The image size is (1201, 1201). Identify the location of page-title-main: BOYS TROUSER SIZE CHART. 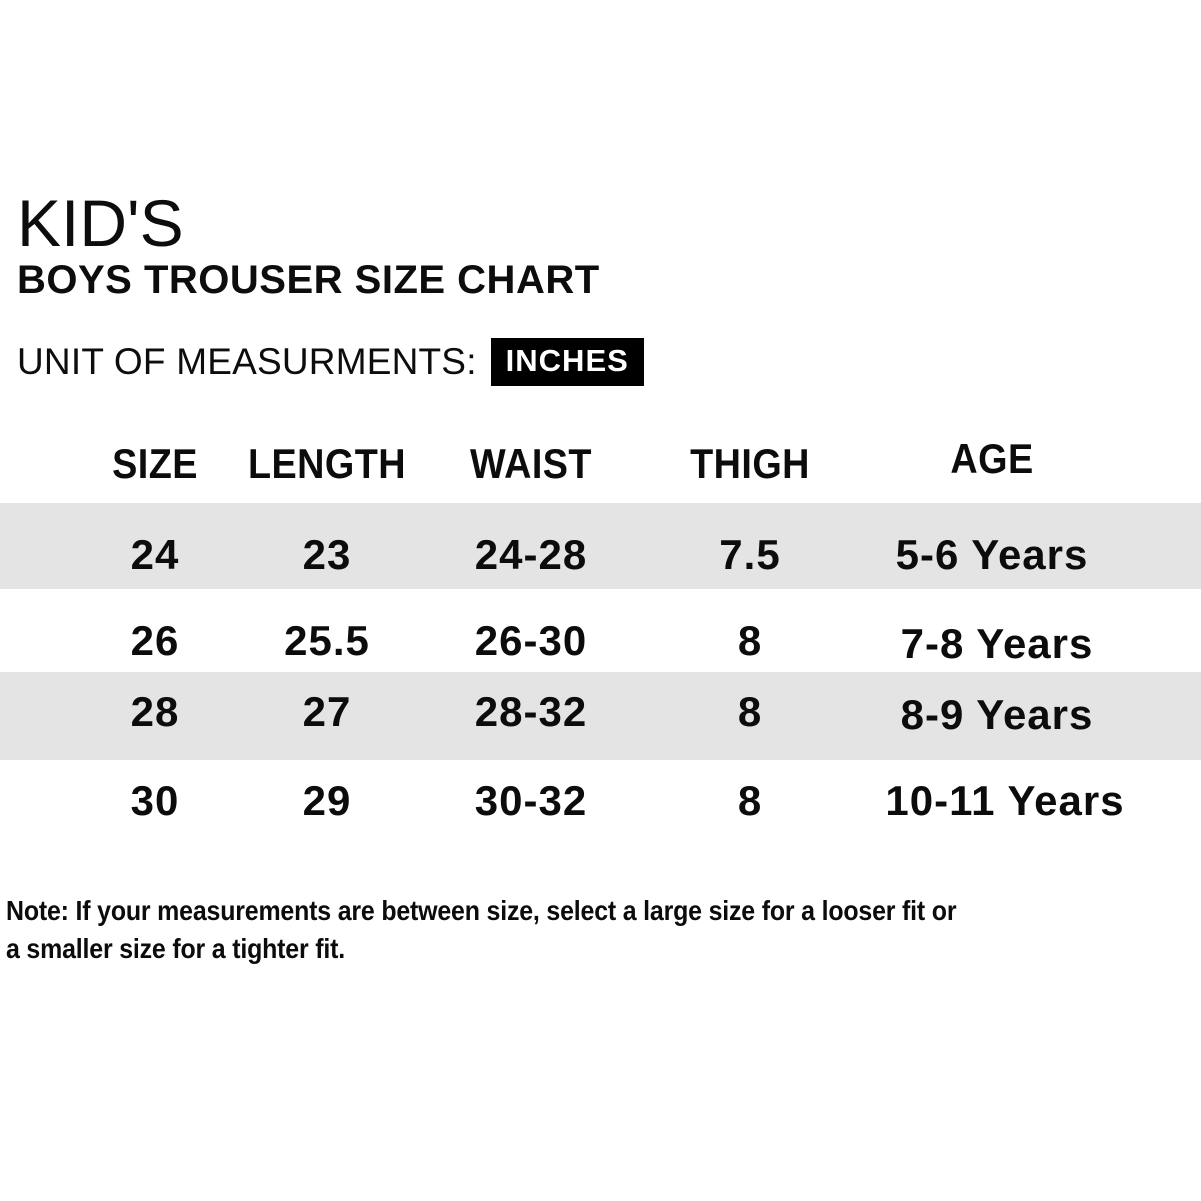
(308, 280).